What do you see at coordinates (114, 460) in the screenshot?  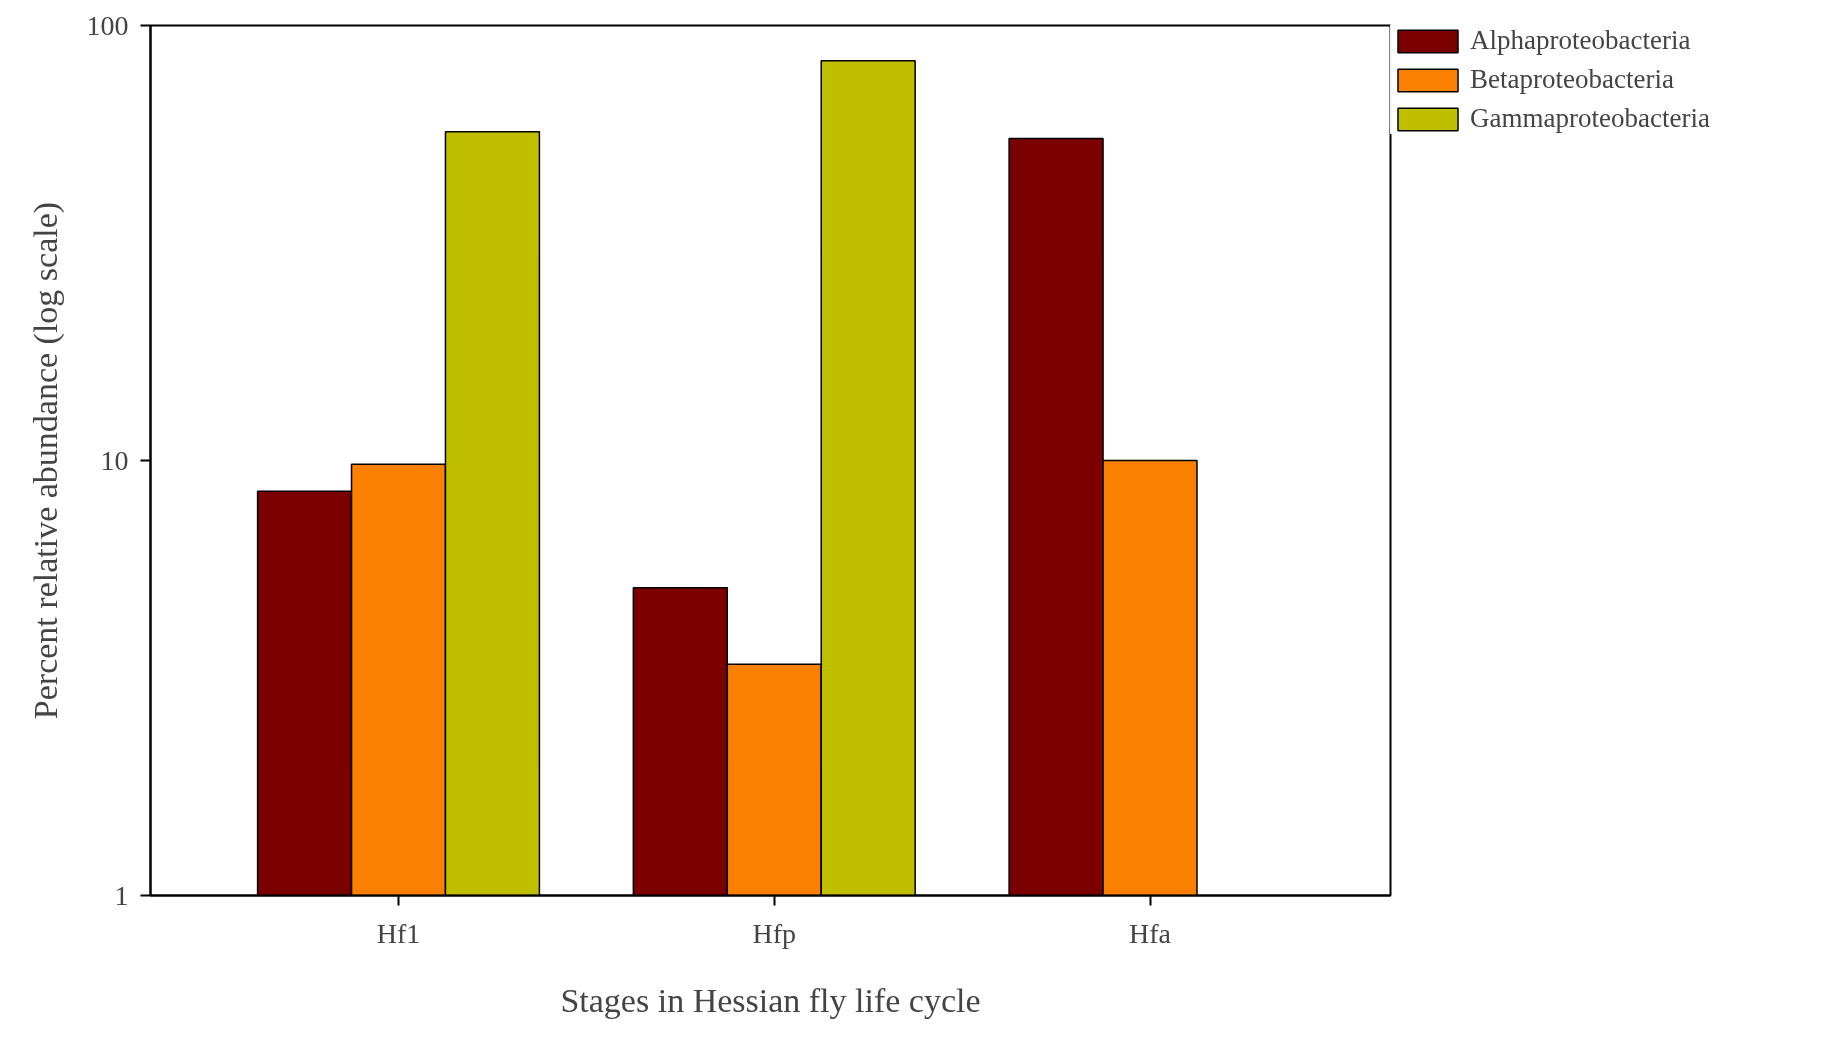 I see `y-tick-label: 10` at bounding box center [114, 460].